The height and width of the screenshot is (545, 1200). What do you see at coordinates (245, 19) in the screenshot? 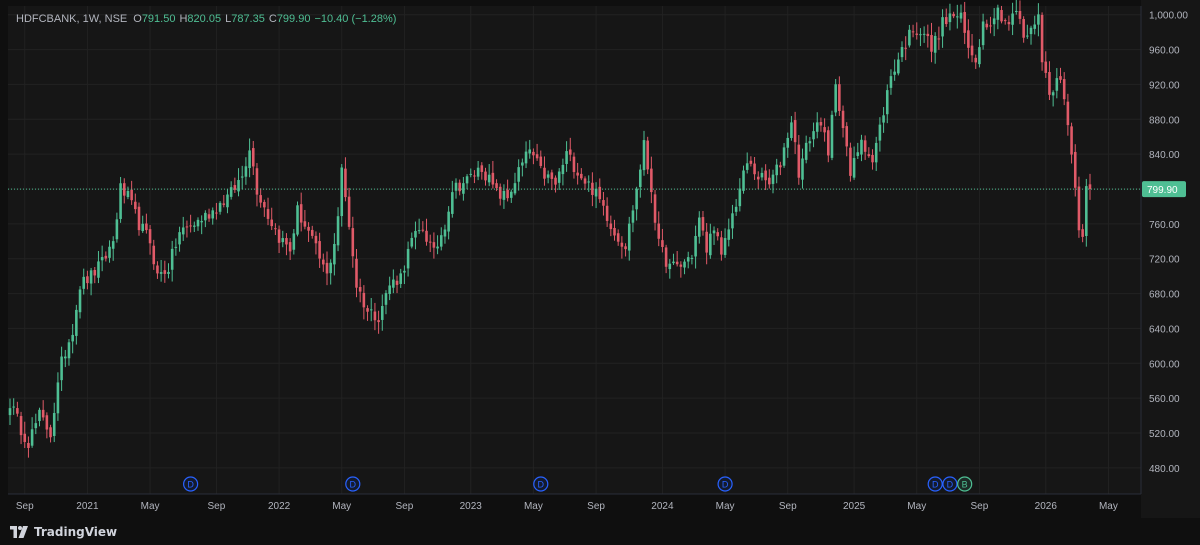
I see `low-value-group: L787.35` at bounding box center [245, 19].